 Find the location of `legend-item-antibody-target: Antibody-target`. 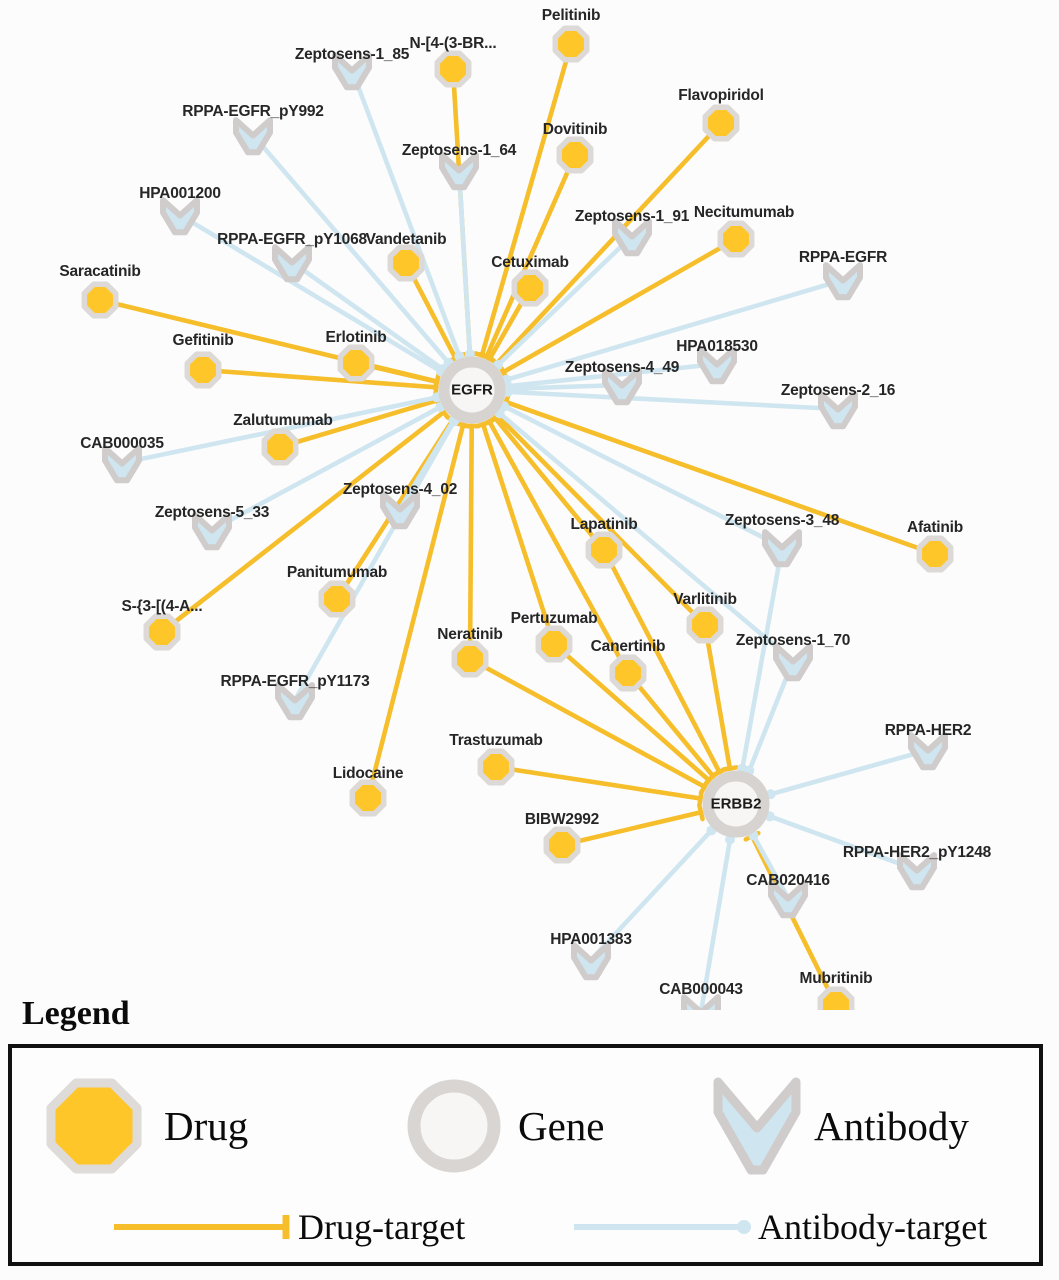

legend-item-antibody-target: Antibody-target is located at coordinates (777, 1227).